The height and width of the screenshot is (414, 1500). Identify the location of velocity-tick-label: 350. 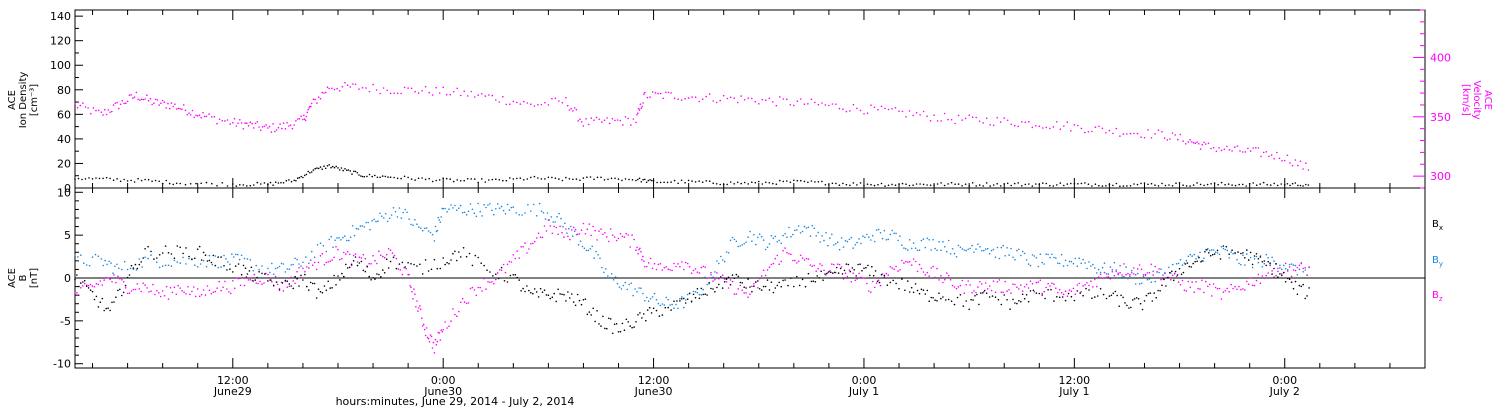
(1440, 117).